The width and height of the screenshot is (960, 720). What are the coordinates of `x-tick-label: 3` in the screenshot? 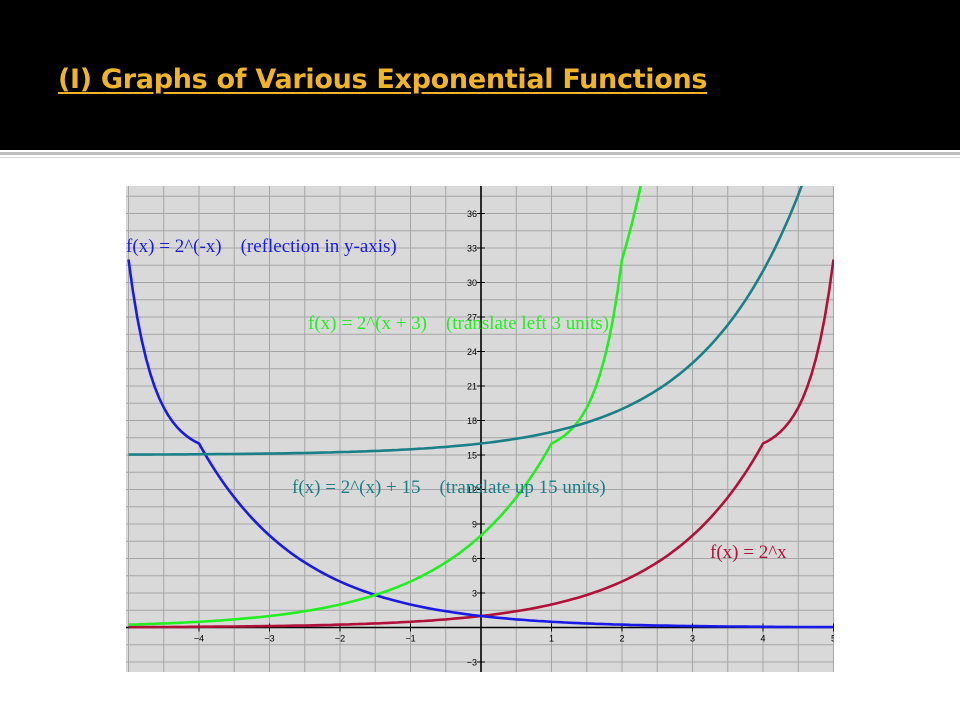 It's located at (692, 639).